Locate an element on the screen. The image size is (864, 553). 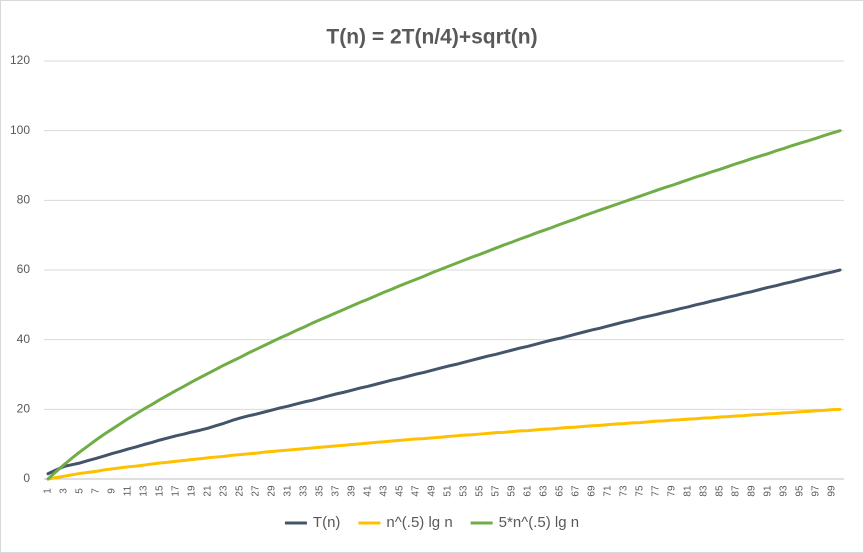
x-tick-label: 61 is located at coordinates (528, 491).